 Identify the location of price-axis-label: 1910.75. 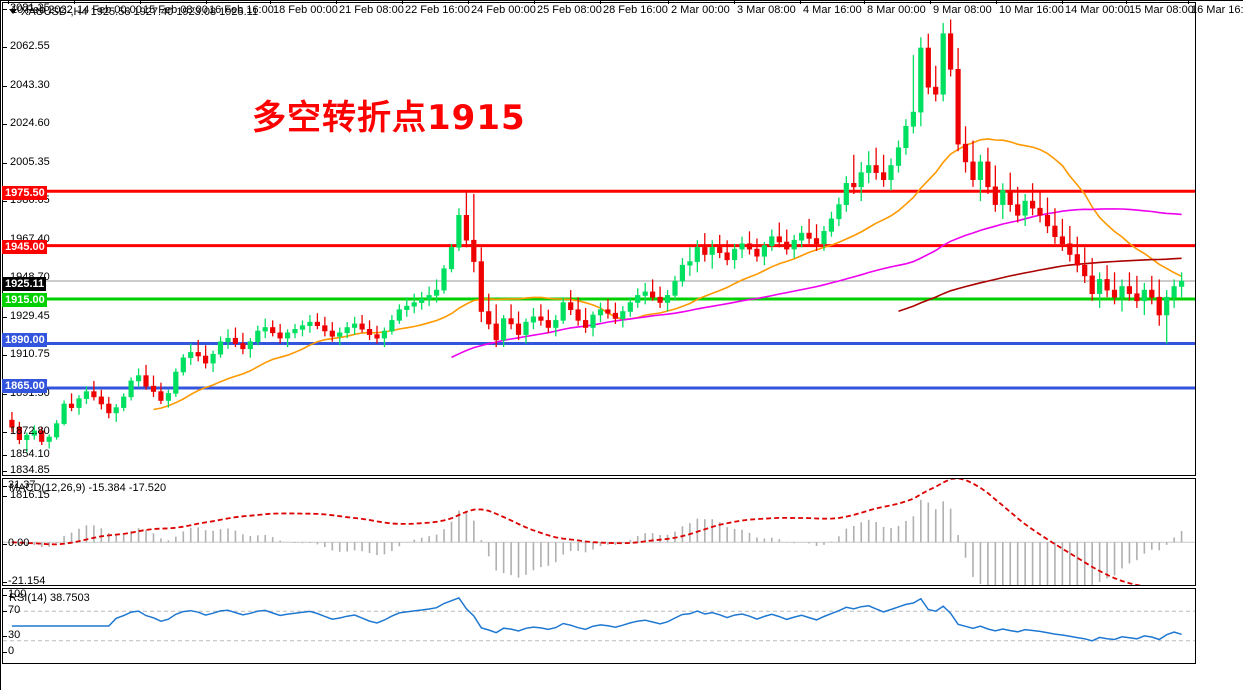
(30, 354).